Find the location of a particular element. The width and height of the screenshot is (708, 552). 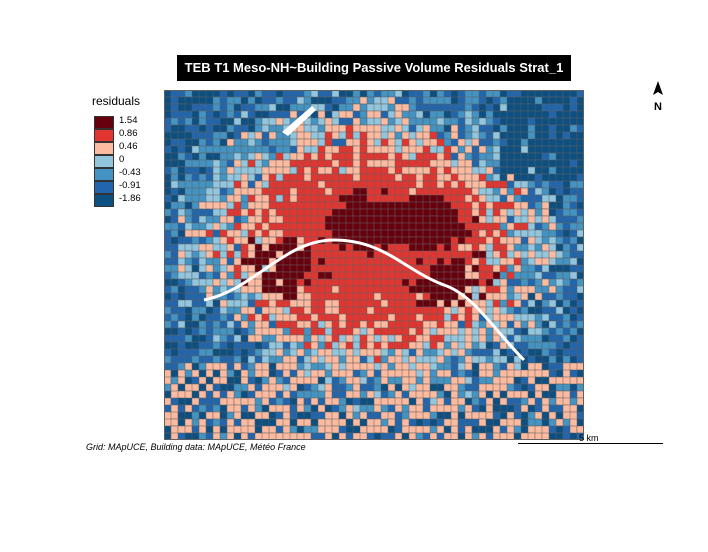

legend-label: -0.91 is located at coordinates (130, 185).